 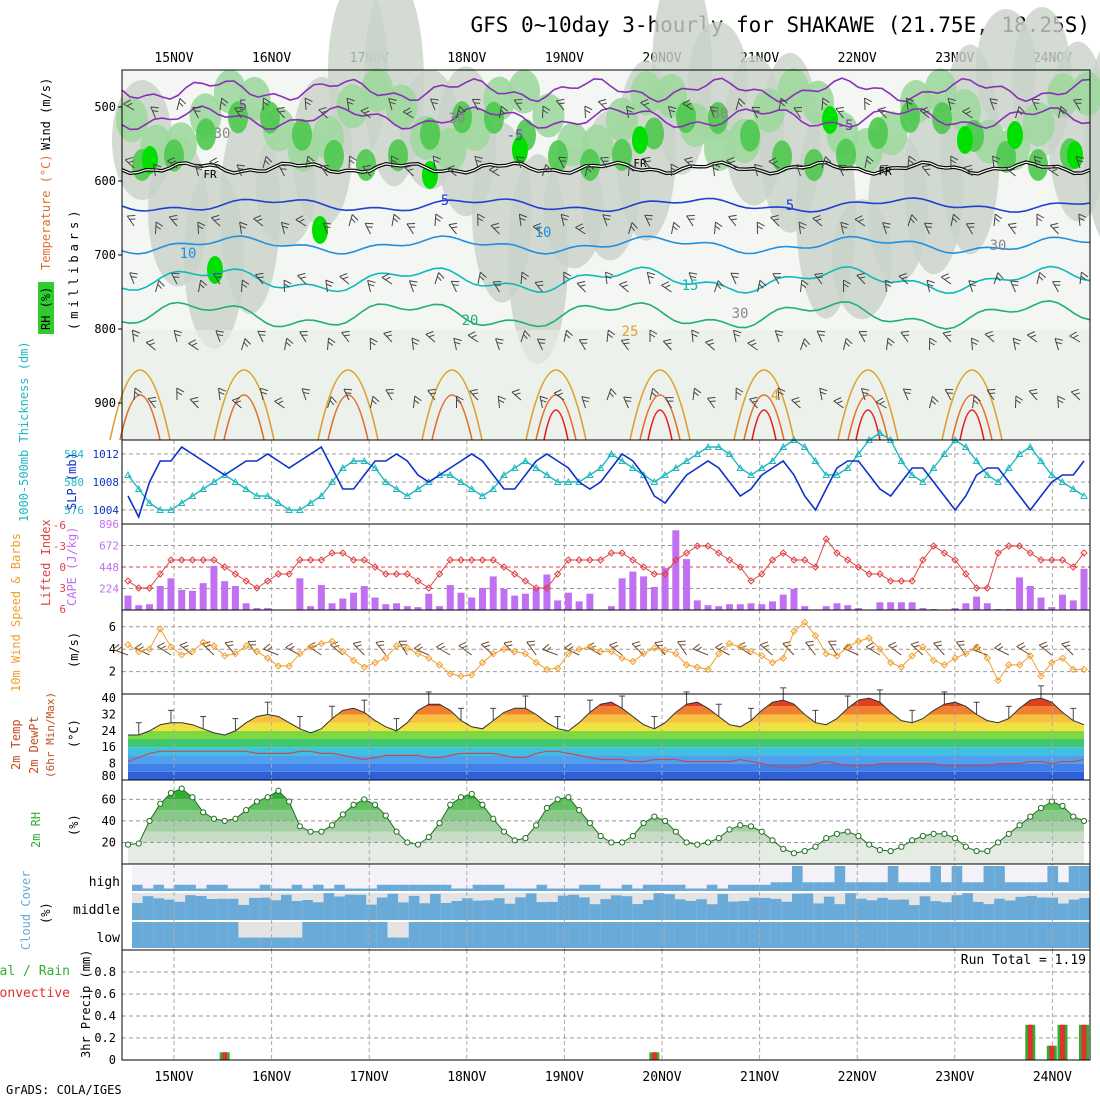 What do you see at coordinates (139, 607) in the screenshot?
I see `cape-bar` at bounding box center [139, 607].